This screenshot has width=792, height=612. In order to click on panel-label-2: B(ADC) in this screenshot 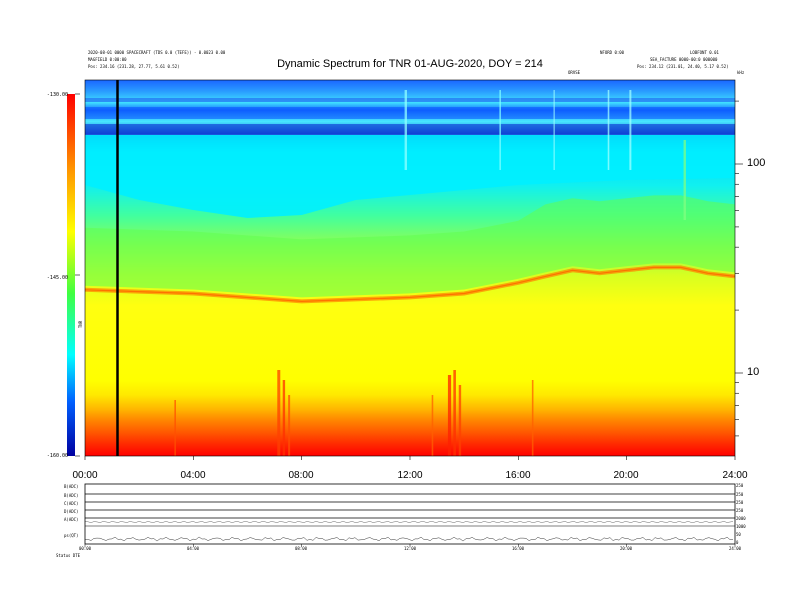, I will do `click(71, 495)`.